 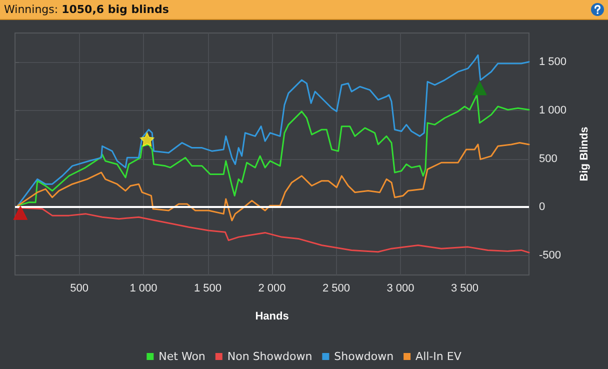 What do you see at coordinates (400, 288) in the screenshot?
I see `x-tick-label: 3 000` at bounding box center [400, 288].